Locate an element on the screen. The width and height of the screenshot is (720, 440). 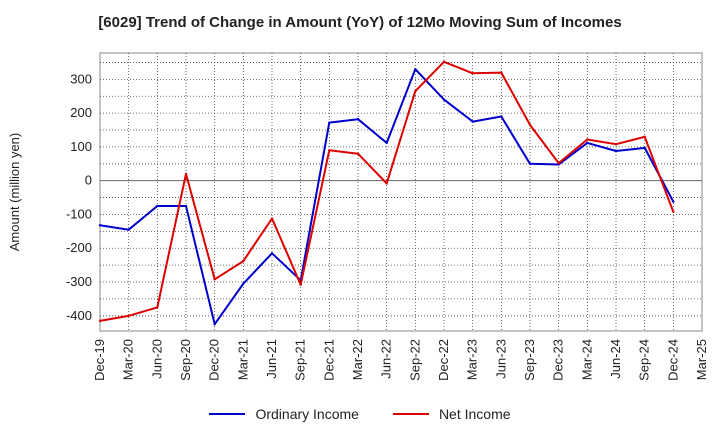
x-tick-label: Sep-24 is located at coordinates (644, 360).